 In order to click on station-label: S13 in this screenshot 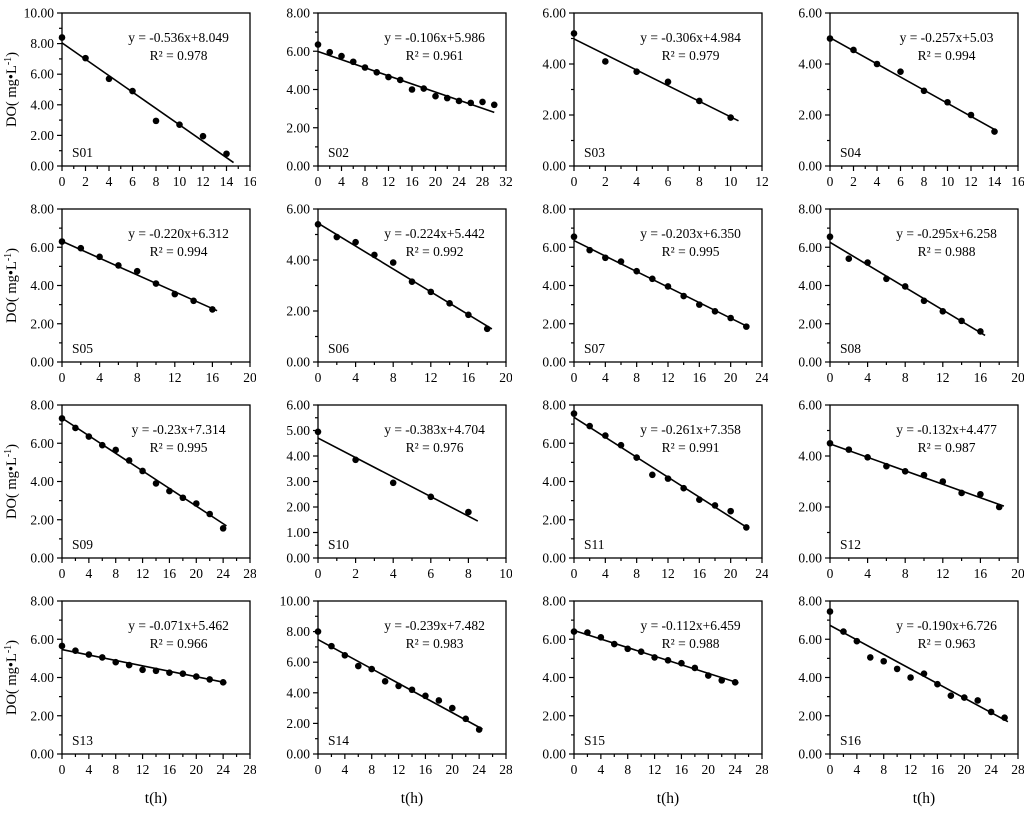, I will do `click(82, 740)`.